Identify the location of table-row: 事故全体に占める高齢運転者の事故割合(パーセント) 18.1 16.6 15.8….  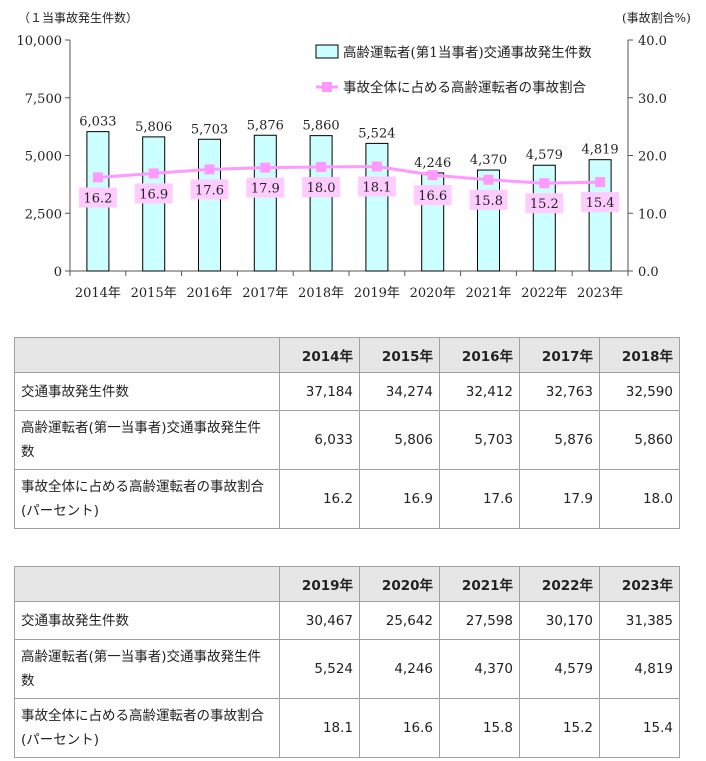
(347, 728).